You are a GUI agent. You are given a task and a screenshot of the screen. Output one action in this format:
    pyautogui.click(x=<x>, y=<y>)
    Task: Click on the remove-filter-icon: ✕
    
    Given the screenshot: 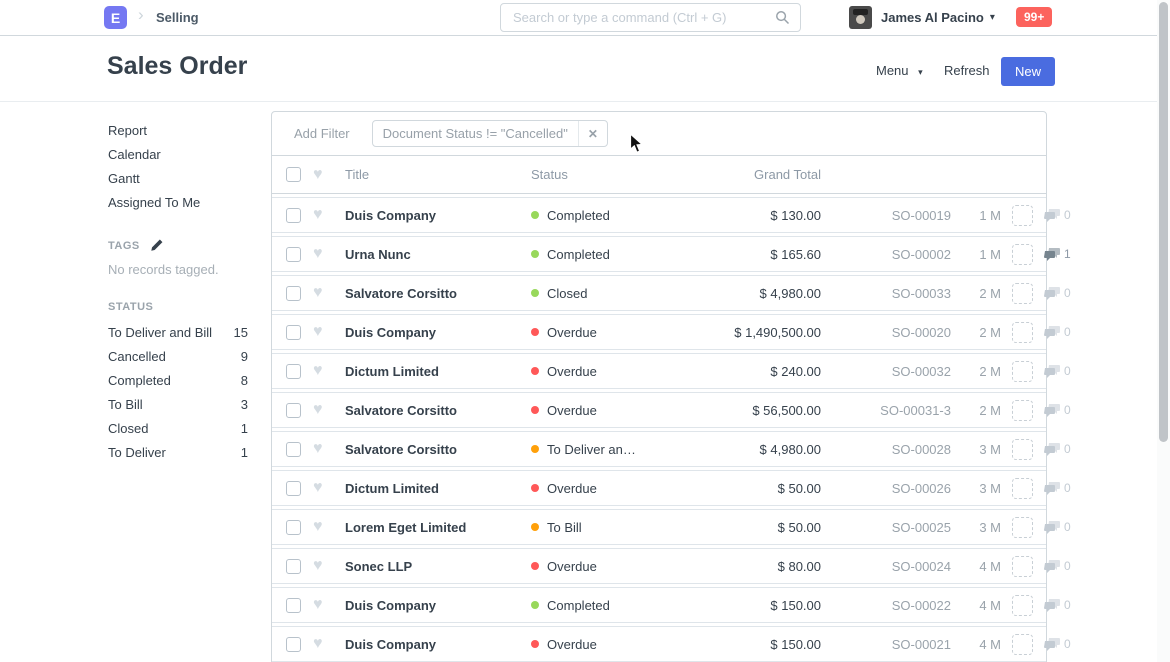 What is the action you would take?
    pyautogui.click(x=592, y=133)
    